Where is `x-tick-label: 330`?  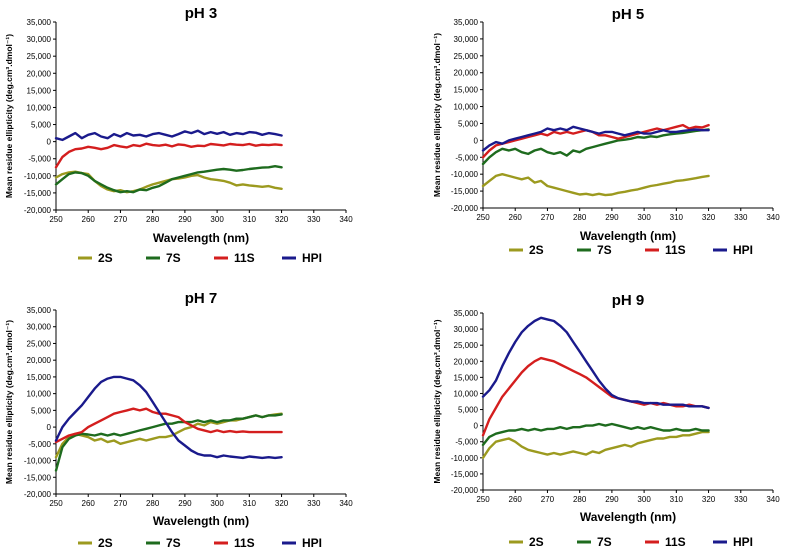
x-tick-label: 330 is located at coordinates (741, 217).